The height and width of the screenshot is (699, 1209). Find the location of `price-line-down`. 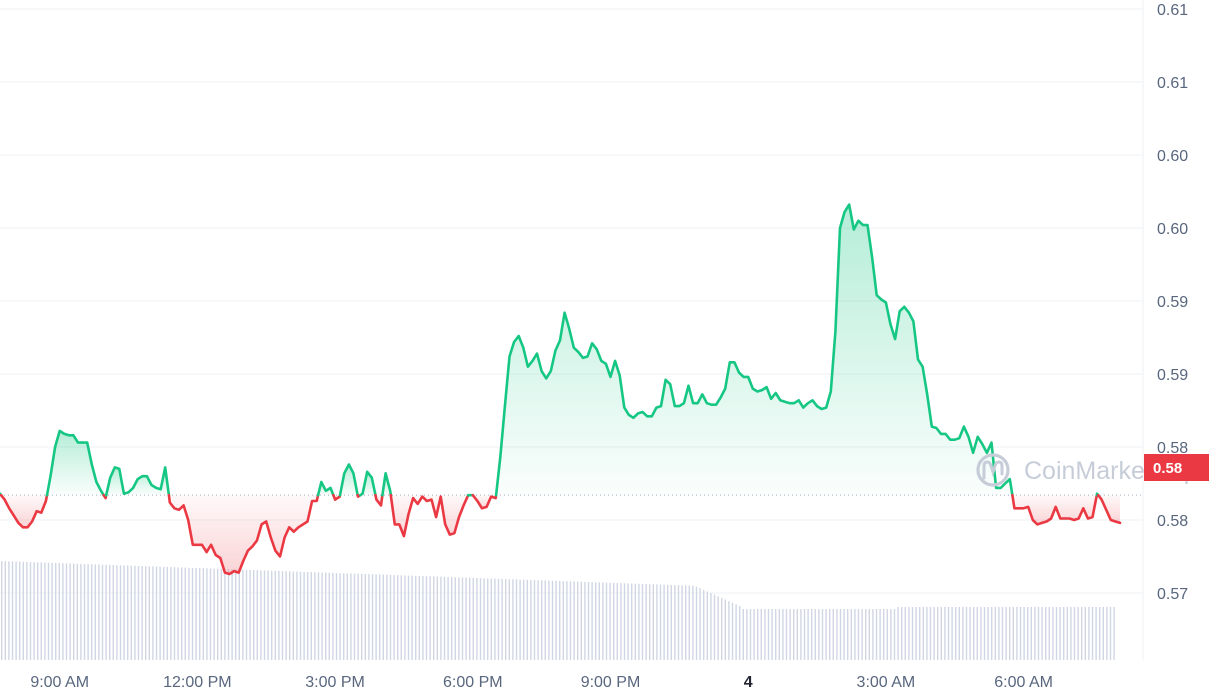

price-line-down is located at coordinates (1109, 509).